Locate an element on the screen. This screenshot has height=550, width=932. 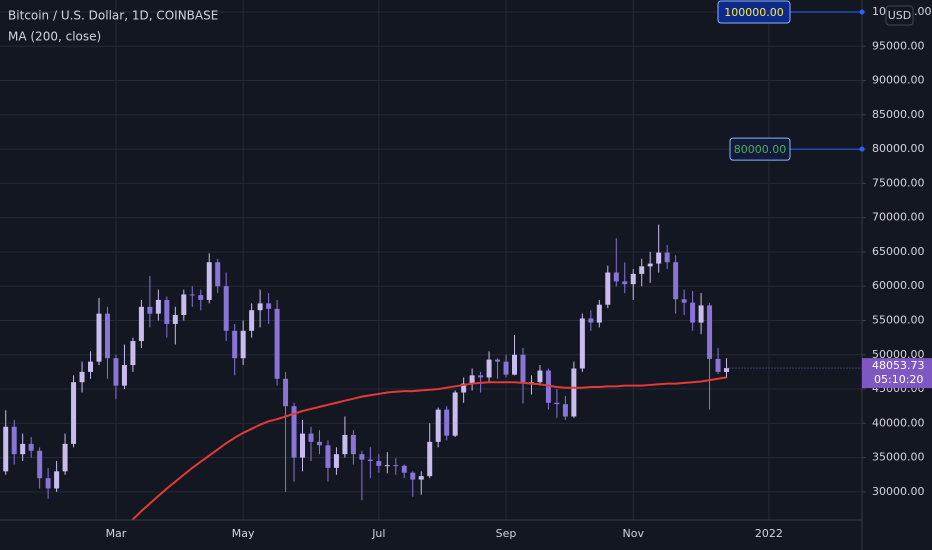
last-price-tag is located at coordinates (897, 373).